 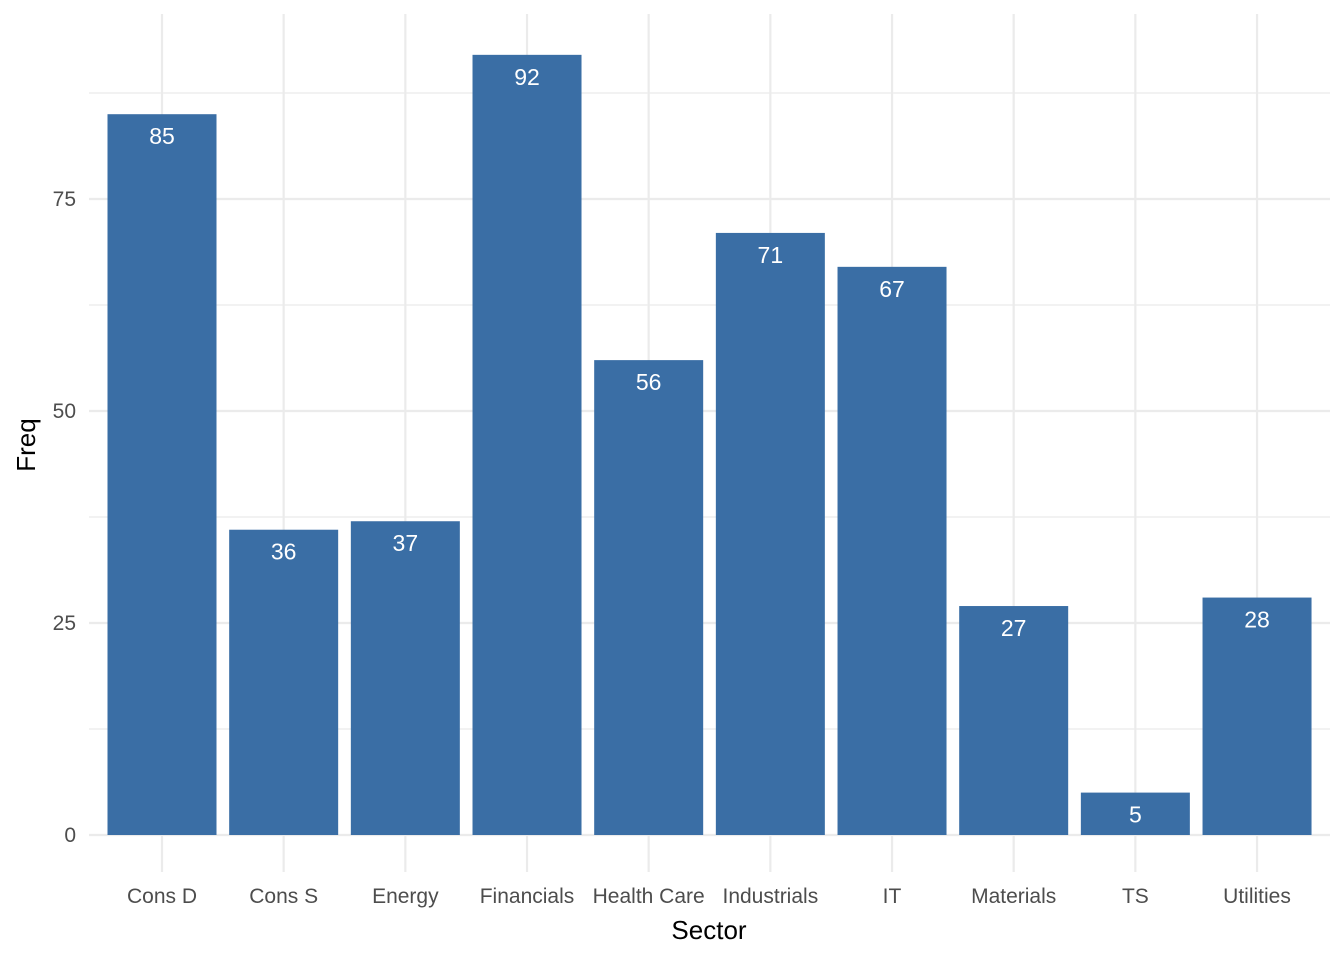 I want to click on bar-value-label: 56, so click(x=649, y=382).